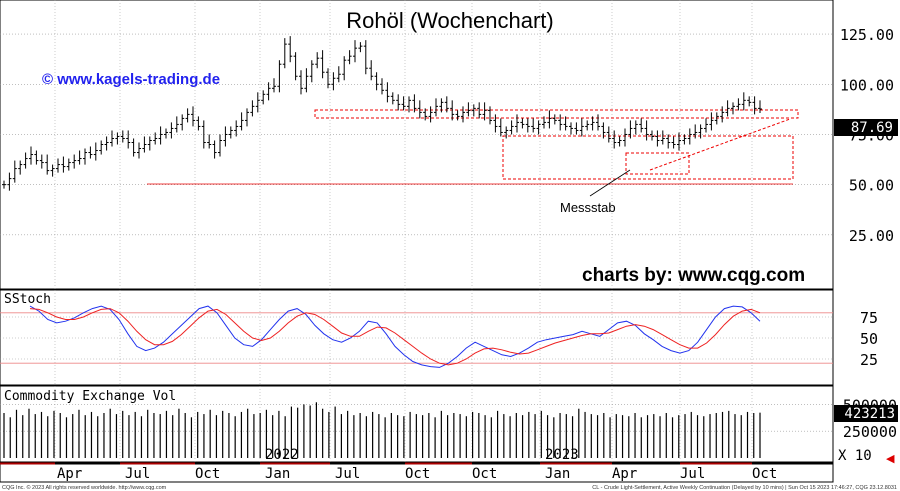 This screenshot has width=900, height=491. What do you see at coordinates (867, 35) in the screenshot?
I see `price-tick-label: 125.00` at bounding box center [867, 35].